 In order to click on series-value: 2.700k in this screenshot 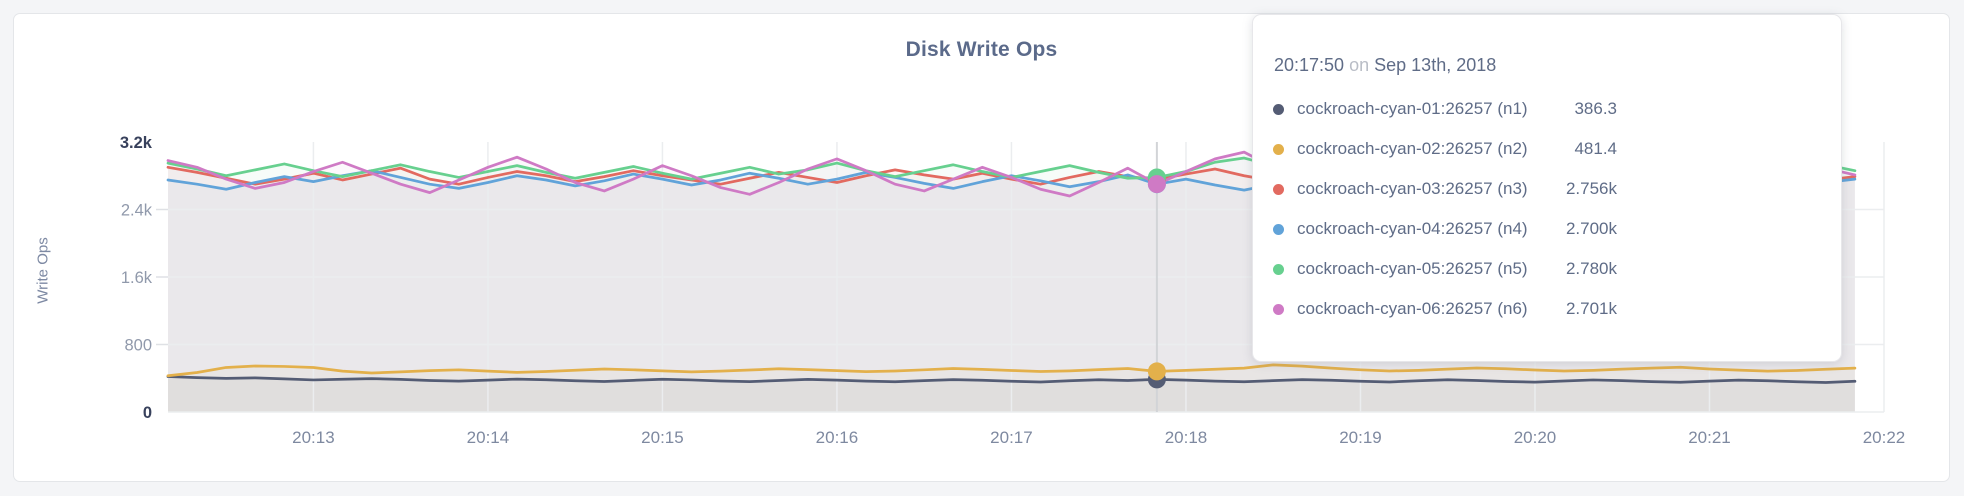, I will do `click(1591, 228)`.